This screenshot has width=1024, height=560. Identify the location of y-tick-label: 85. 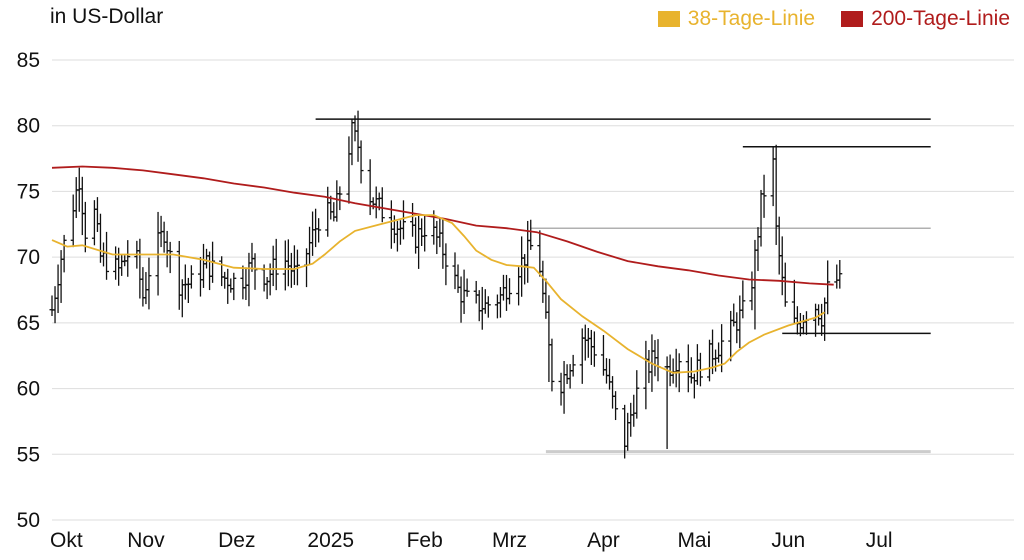
(28, 60).